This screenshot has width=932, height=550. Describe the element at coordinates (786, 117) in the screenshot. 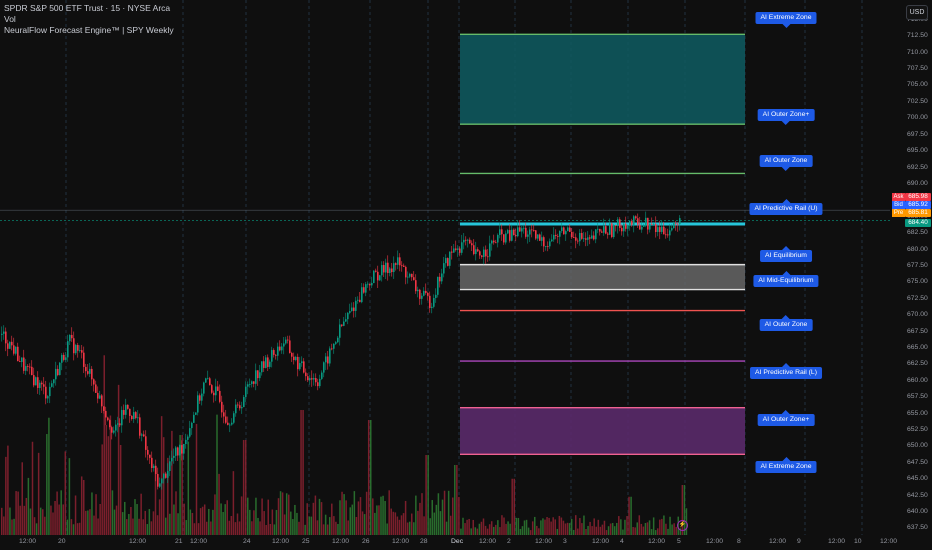

I see `zone-label: AI Outer Zone+` at that location.